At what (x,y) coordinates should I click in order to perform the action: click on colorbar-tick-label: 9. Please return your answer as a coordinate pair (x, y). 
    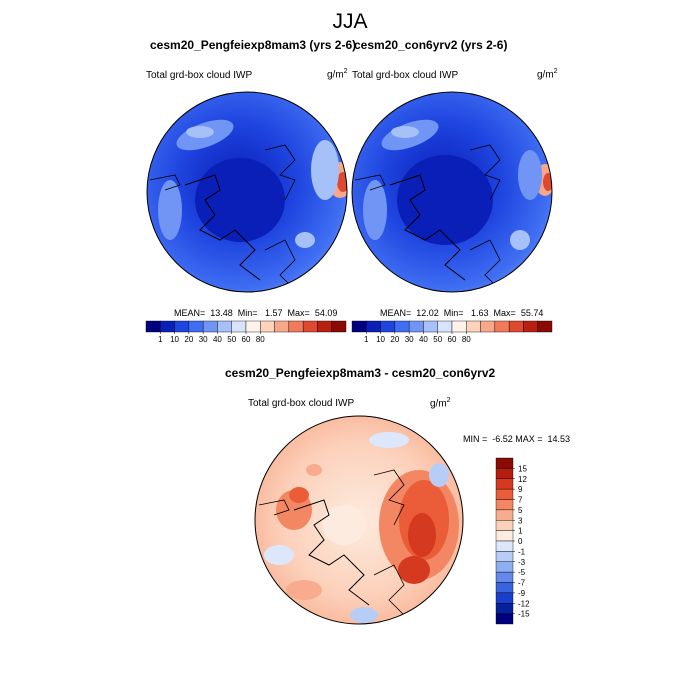
    Looking at the image, I should click on (520, 489).